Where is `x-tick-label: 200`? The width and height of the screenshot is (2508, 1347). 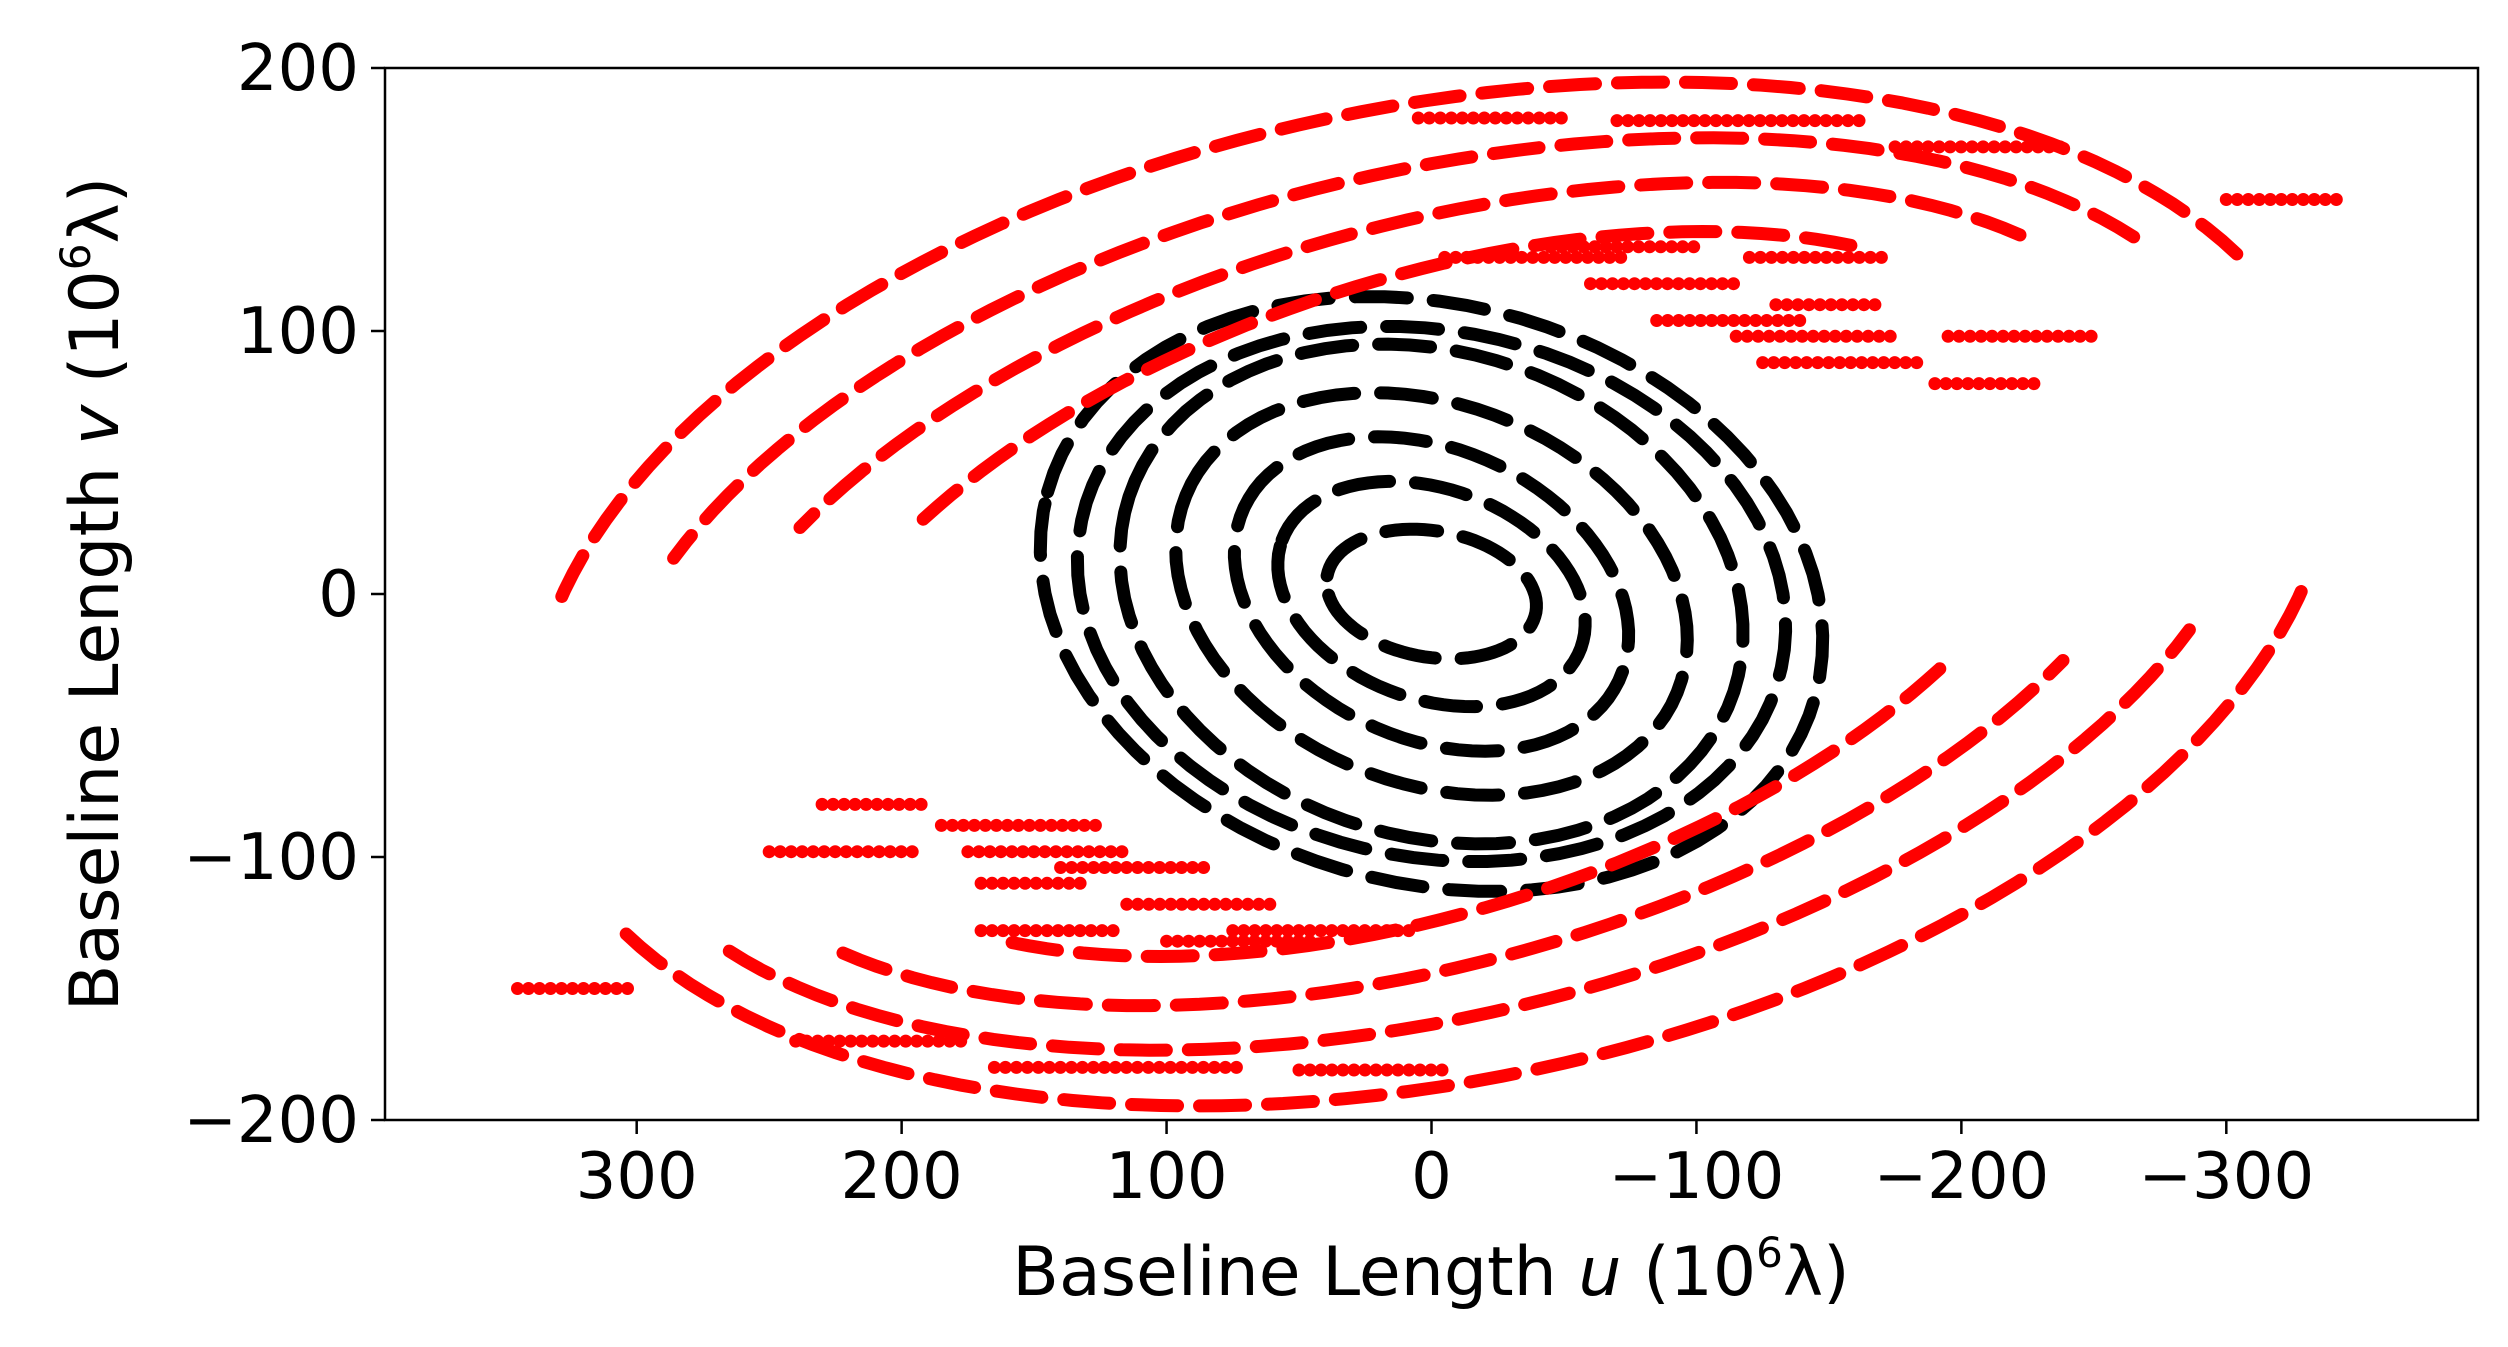 x-tick-label: 200 is located at coordinates (902, 1177).